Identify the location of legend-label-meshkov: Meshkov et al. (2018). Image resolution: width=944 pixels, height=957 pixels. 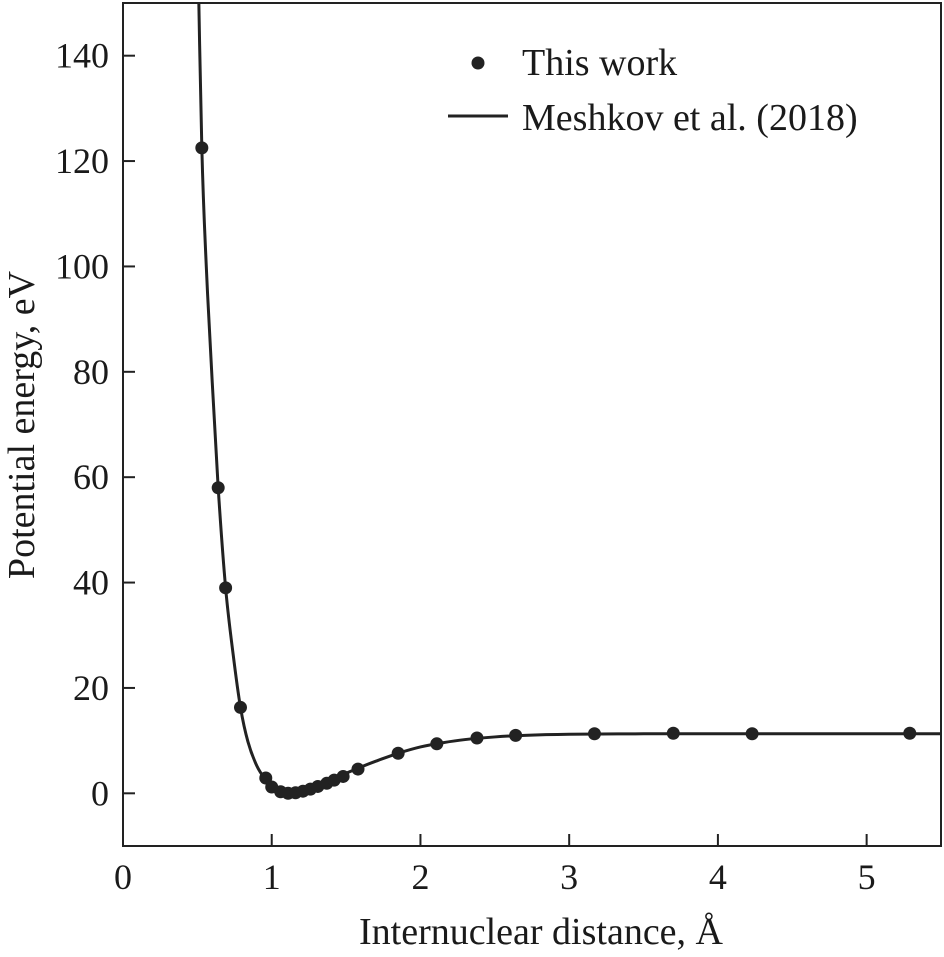
(690, 118).